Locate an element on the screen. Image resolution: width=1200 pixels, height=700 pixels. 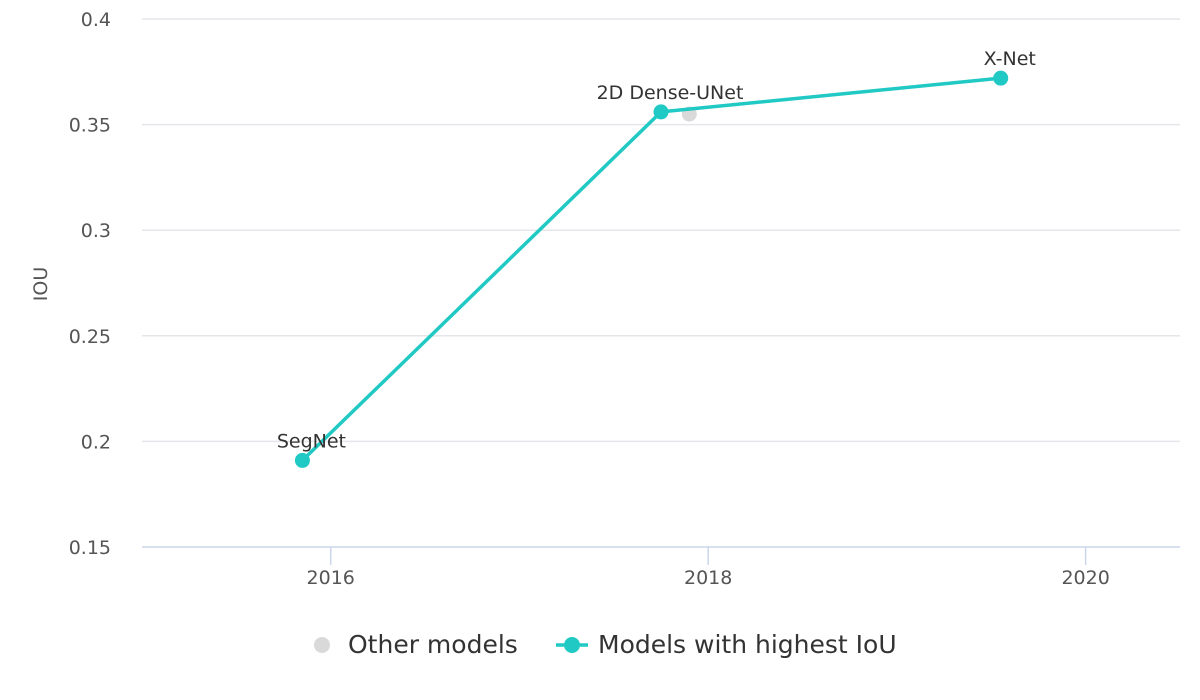
legend-item-highest-iou: Models with highest IoU is located at coordinates (726, 644).